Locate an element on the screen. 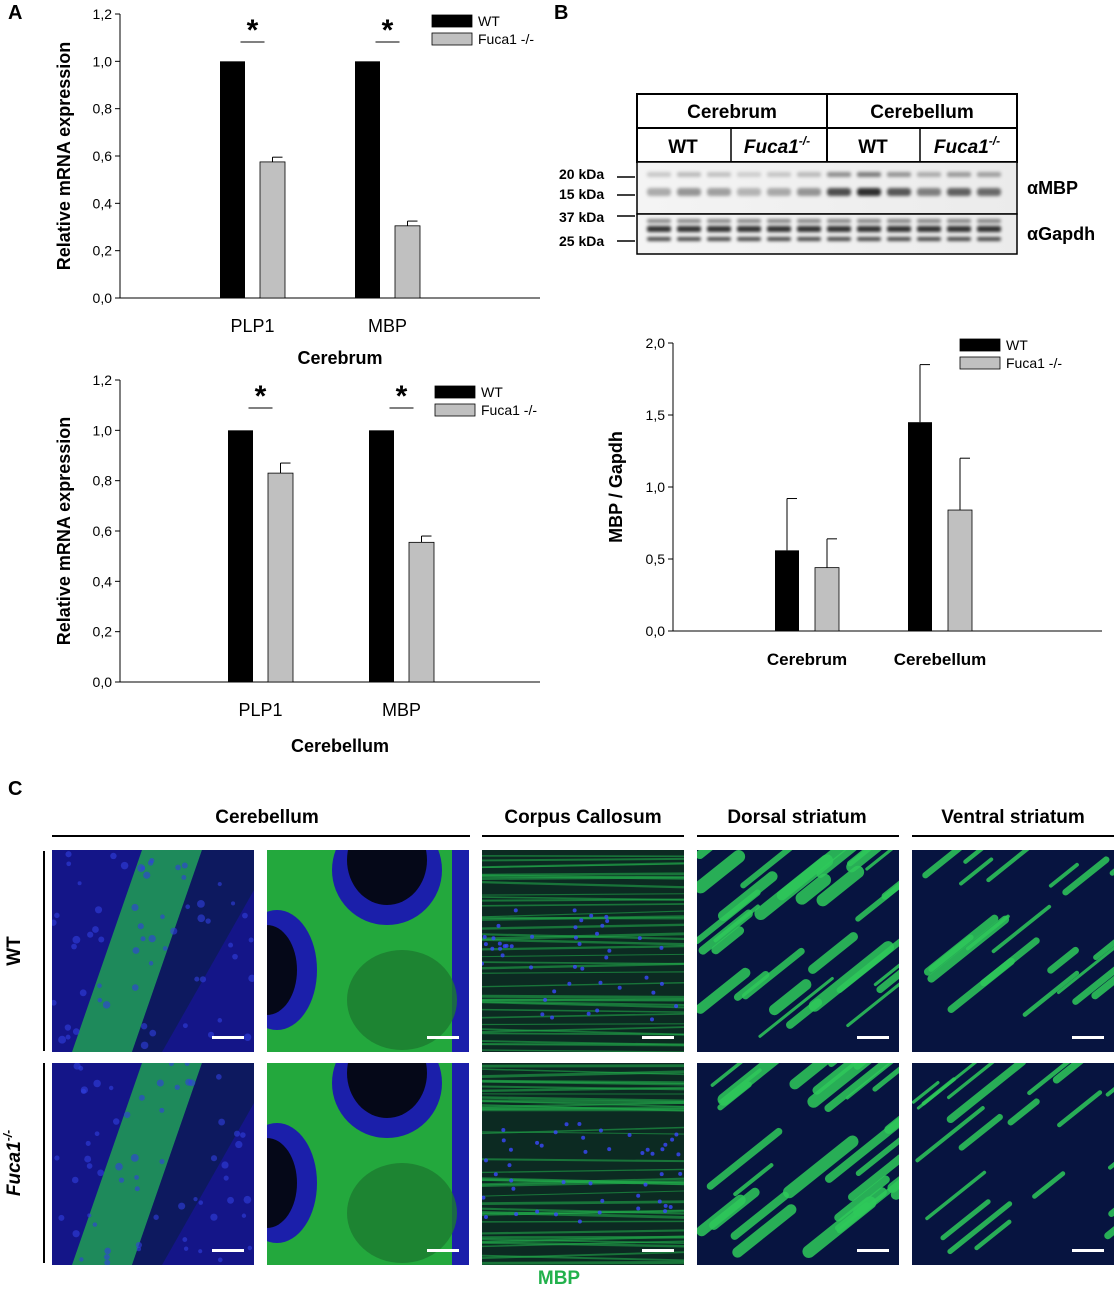 The height and width of the screenshot is (1300, 1118). legend-swatch is located at coordinates (455, 392).